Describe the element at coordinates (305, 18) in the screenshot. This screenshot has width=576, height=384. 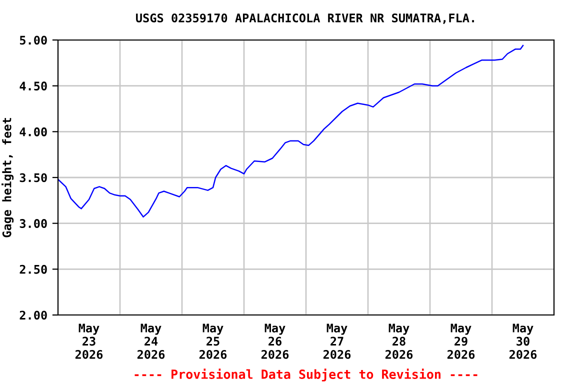
I see `chart-title: USGS 02359170 APALACHICOLA RIVER NR SUMATRA,FLA.` at that location.